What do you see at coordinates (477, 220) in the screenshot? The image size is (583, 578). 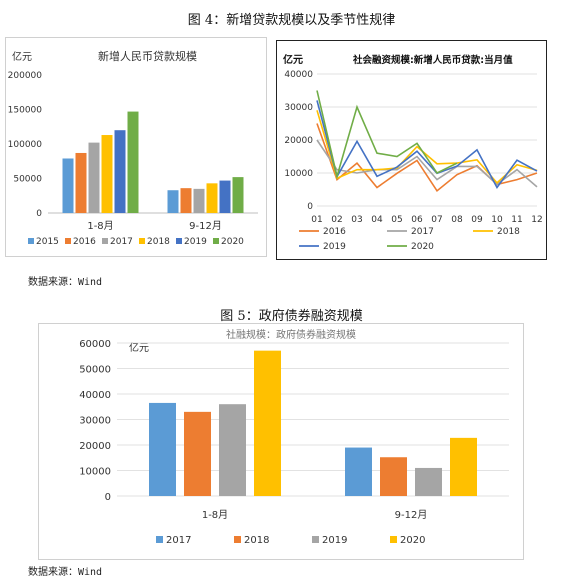 I see `x-tick-label: 09` at bounding box center [477, 220].